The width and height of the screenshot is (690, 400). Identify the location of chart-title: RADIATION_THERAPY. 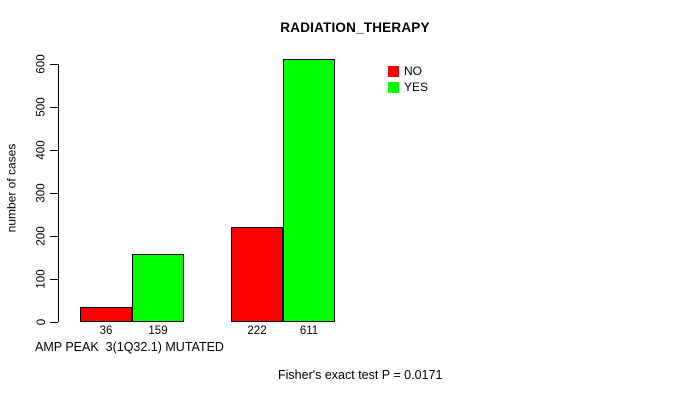
(355, 27).